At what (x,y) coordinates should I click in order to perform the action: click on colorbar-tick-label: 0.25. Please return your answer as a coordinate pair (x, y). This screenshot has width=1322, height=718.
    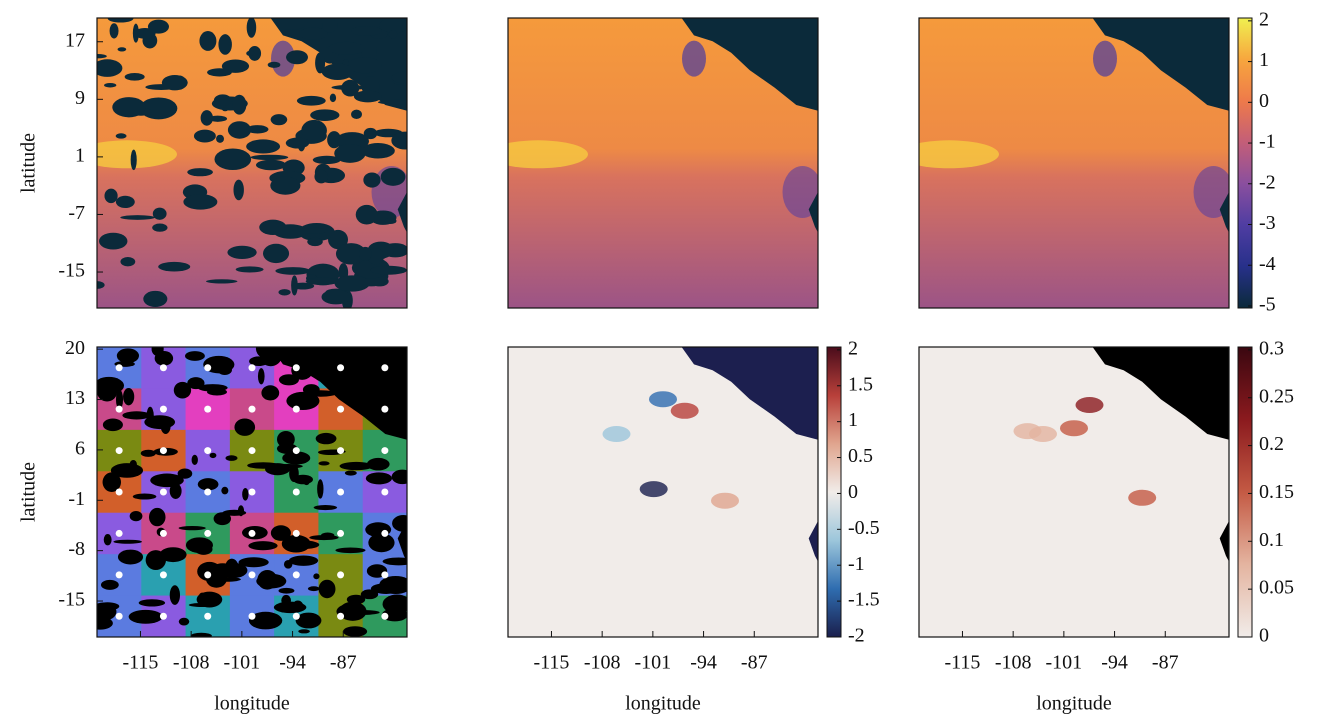
    Looking at the image, I should click on (1276, 396).